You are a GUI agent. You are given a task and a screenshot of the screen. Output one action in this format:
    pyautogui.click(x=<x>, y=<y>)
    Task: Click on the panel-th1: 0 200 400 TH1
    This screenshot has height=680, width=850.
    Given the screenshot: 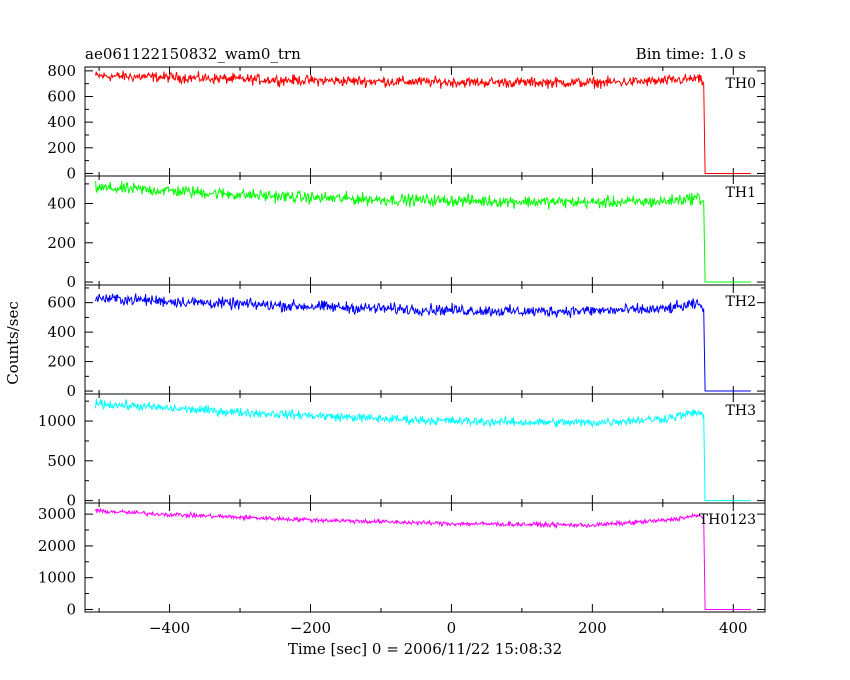 What is the action you would take?
    pyautogui.click(x=406, y=233)
    